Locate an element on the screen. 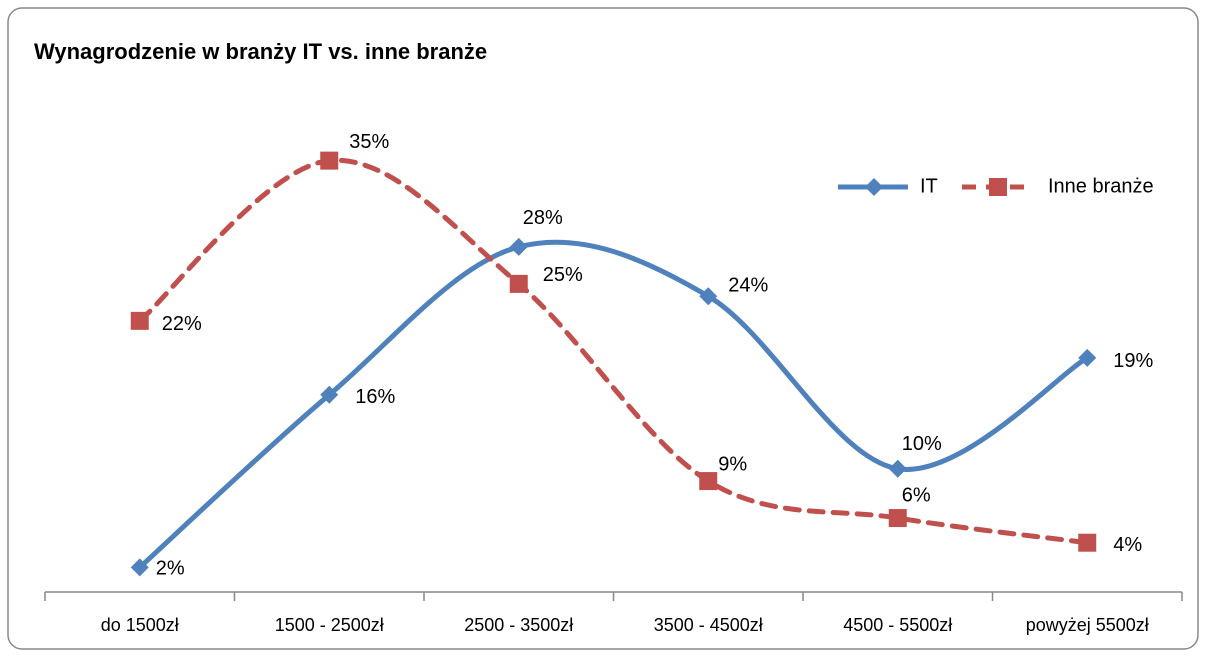 The width and height of the screenshot is (1206, 657). x-tick-label: 3500 - 4500zł is located at coordinates (708, 625).